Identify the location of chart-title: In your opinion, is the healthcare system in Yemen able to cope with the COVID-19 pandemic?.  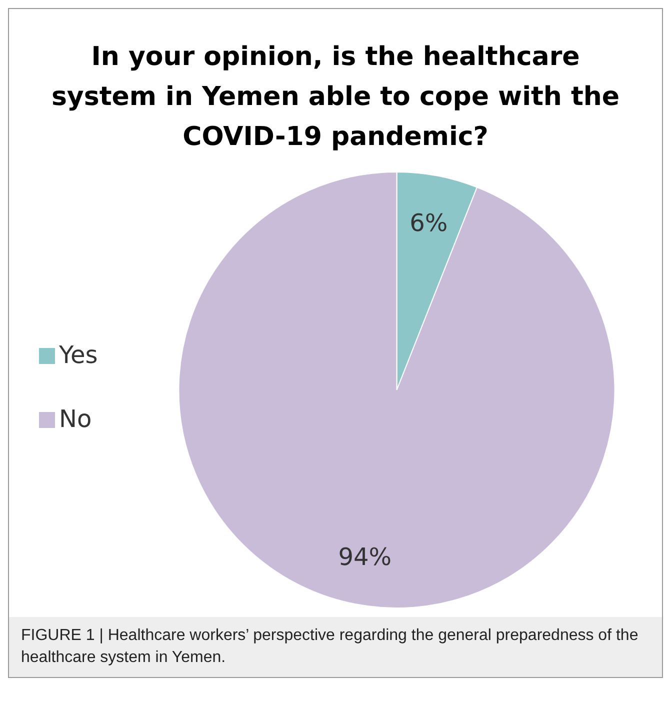
(335, 97).